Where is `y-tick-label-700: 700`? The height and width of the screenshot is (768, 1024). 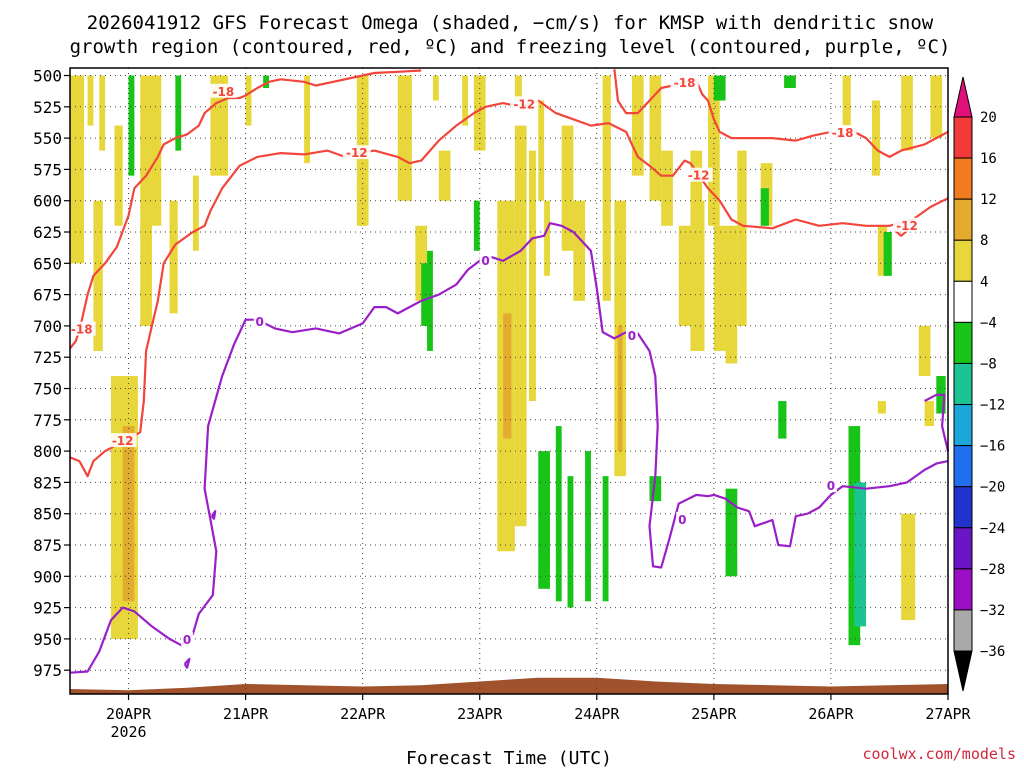 y-tick-label-700: 700 is located at coordinates (47, 326).